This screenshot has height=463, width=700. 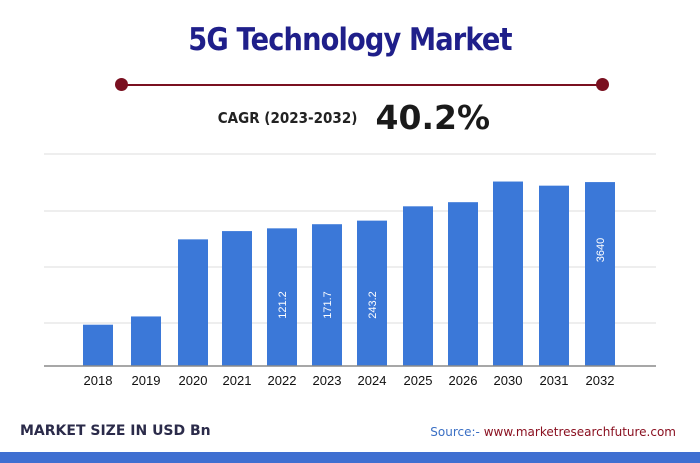 What do you see at coordinates (418, 380) in the screenshot?
I see `x-tick-label-2025: 2025` at bounding box center [418, 380].